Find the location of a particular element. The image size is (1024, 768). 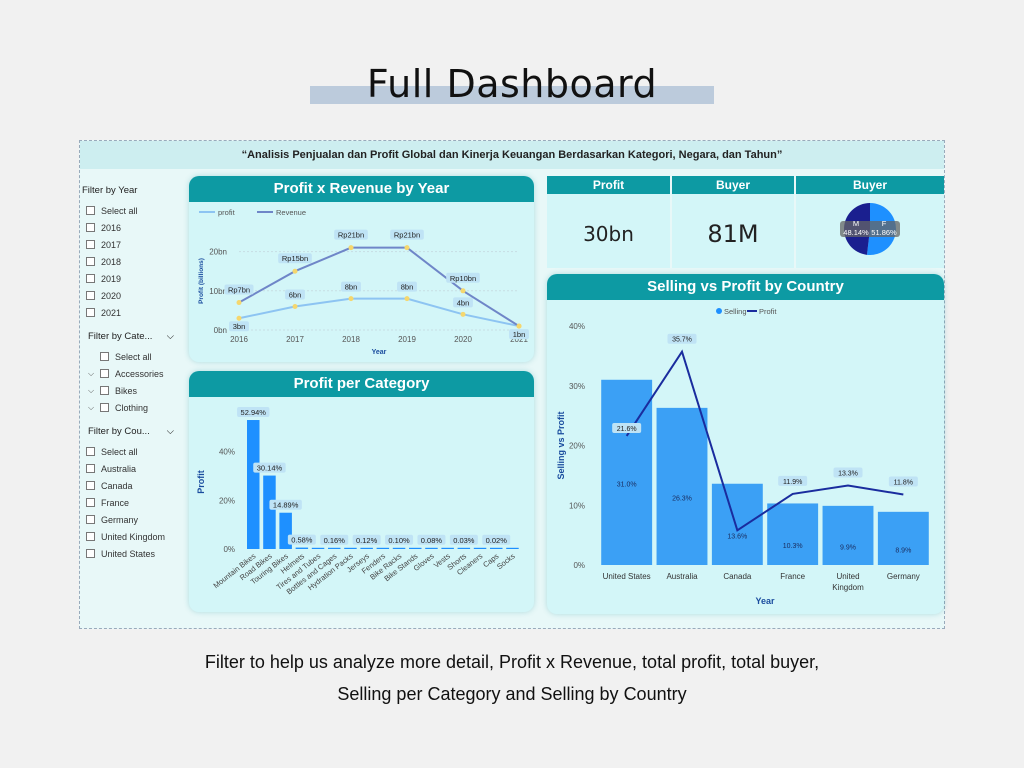

x-tick-label: 2020 is located at coordinates (463, 339).